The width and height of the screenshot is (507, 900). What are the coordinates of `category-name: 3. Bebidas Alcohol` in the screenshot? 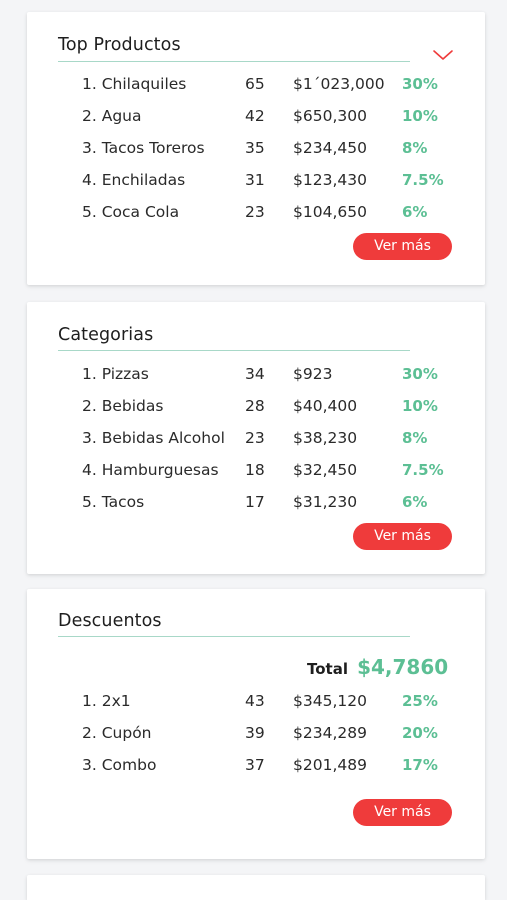 It's located at (153, 438).